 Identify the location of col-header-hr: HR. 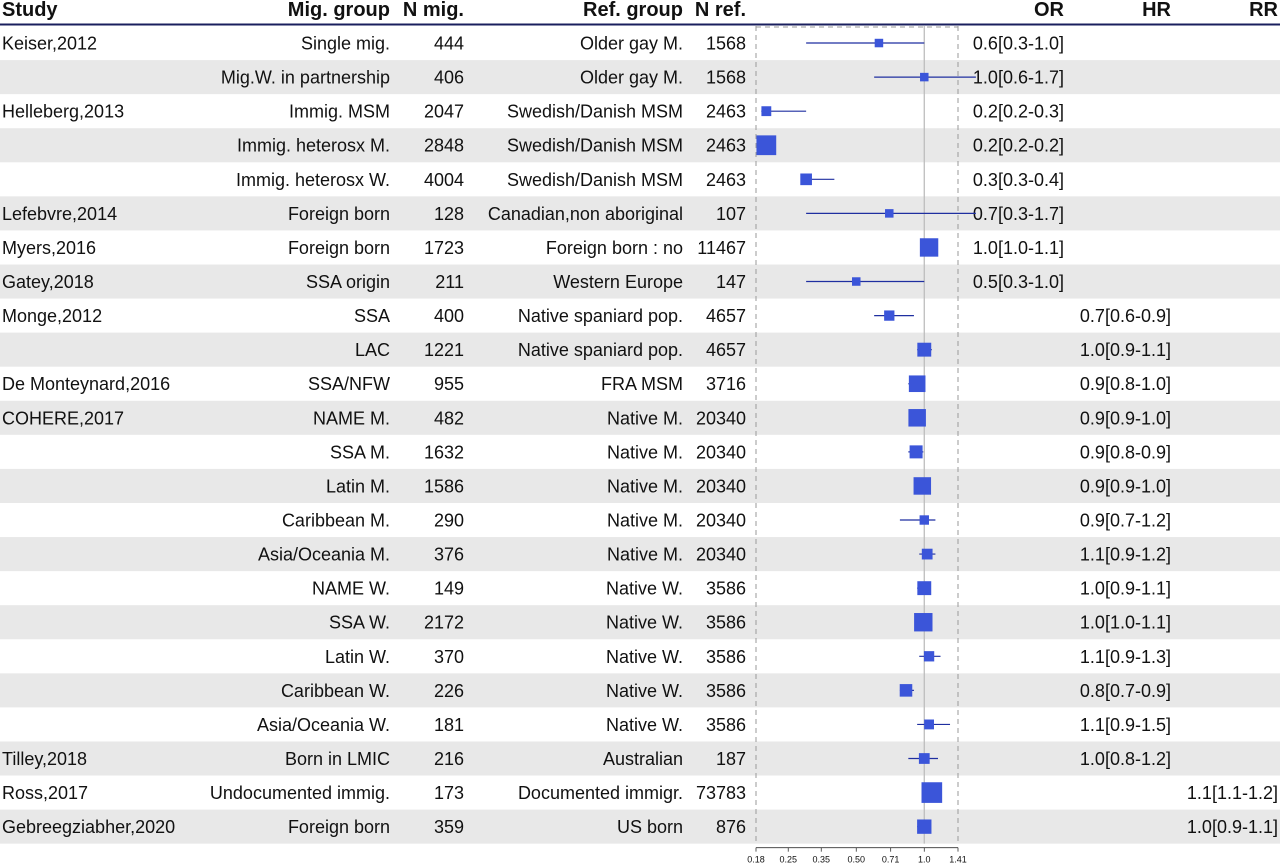
(1156, 10).